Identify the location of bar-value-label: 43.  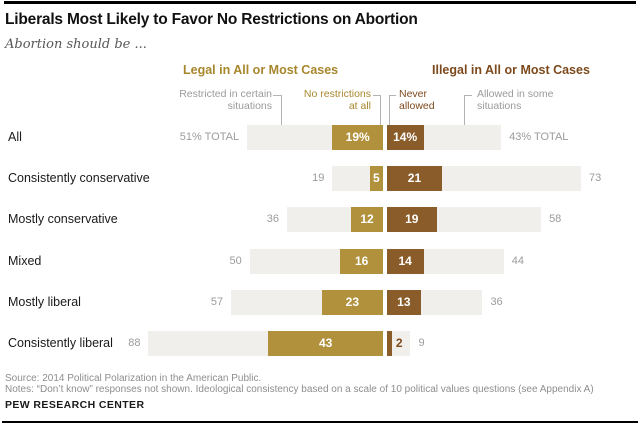
(326, 343).